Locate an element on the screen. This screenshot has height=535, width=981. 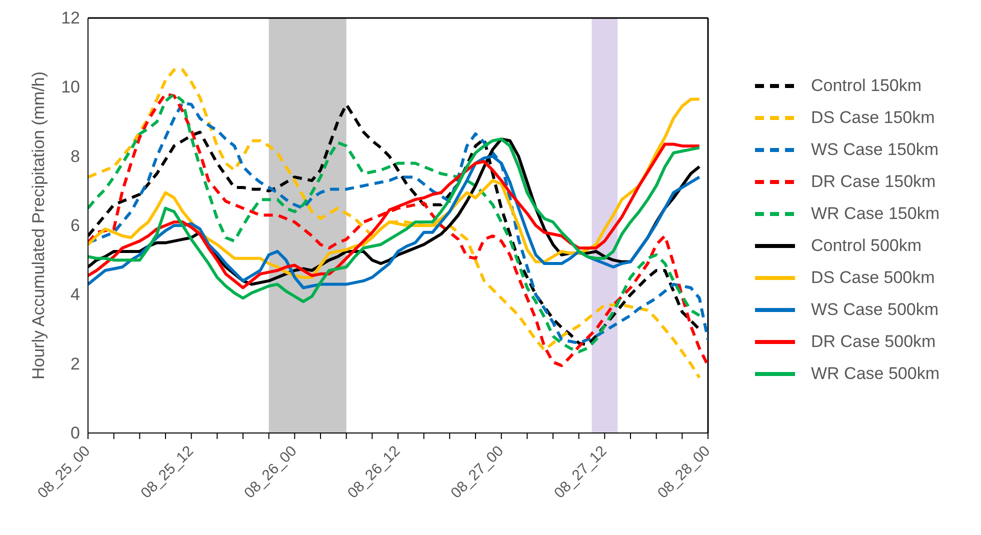
legend-label: DS Case 500km is located at coordinates (873, 278).